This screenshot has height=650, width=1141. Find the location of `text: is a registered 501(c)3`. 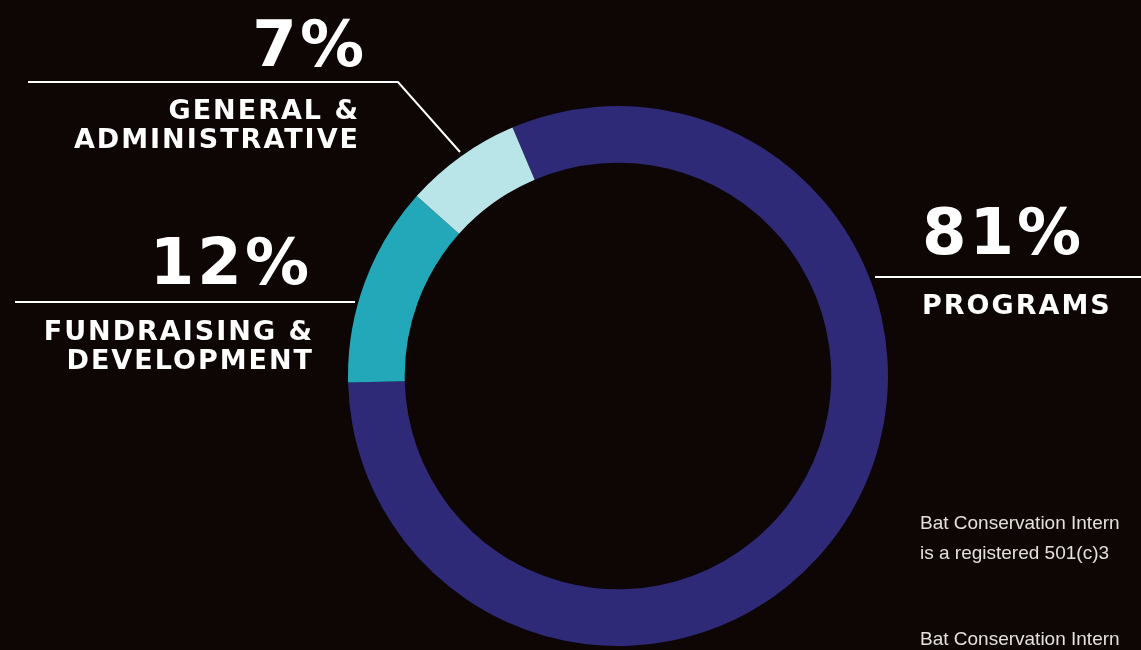

text: is a registered 501(c)3 is located at coordinates (1015, 553).